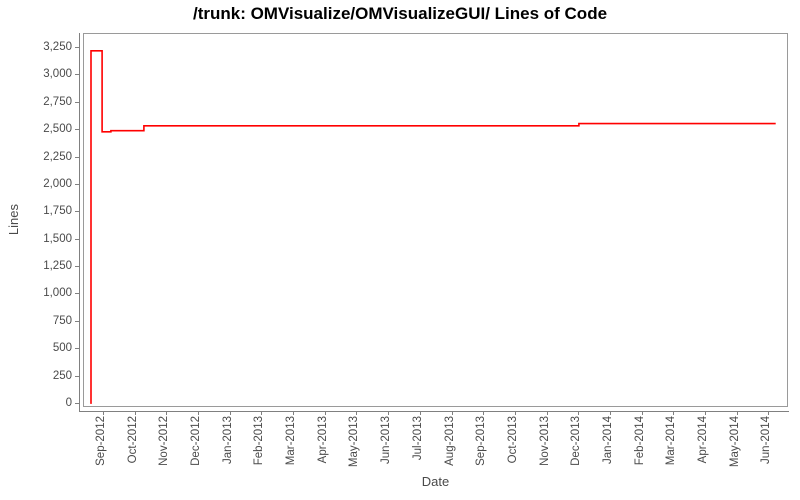  Describe the element at coordinates (132, 440) in the screenshot. I see `x-tick-label: Oct-2012` at that location.